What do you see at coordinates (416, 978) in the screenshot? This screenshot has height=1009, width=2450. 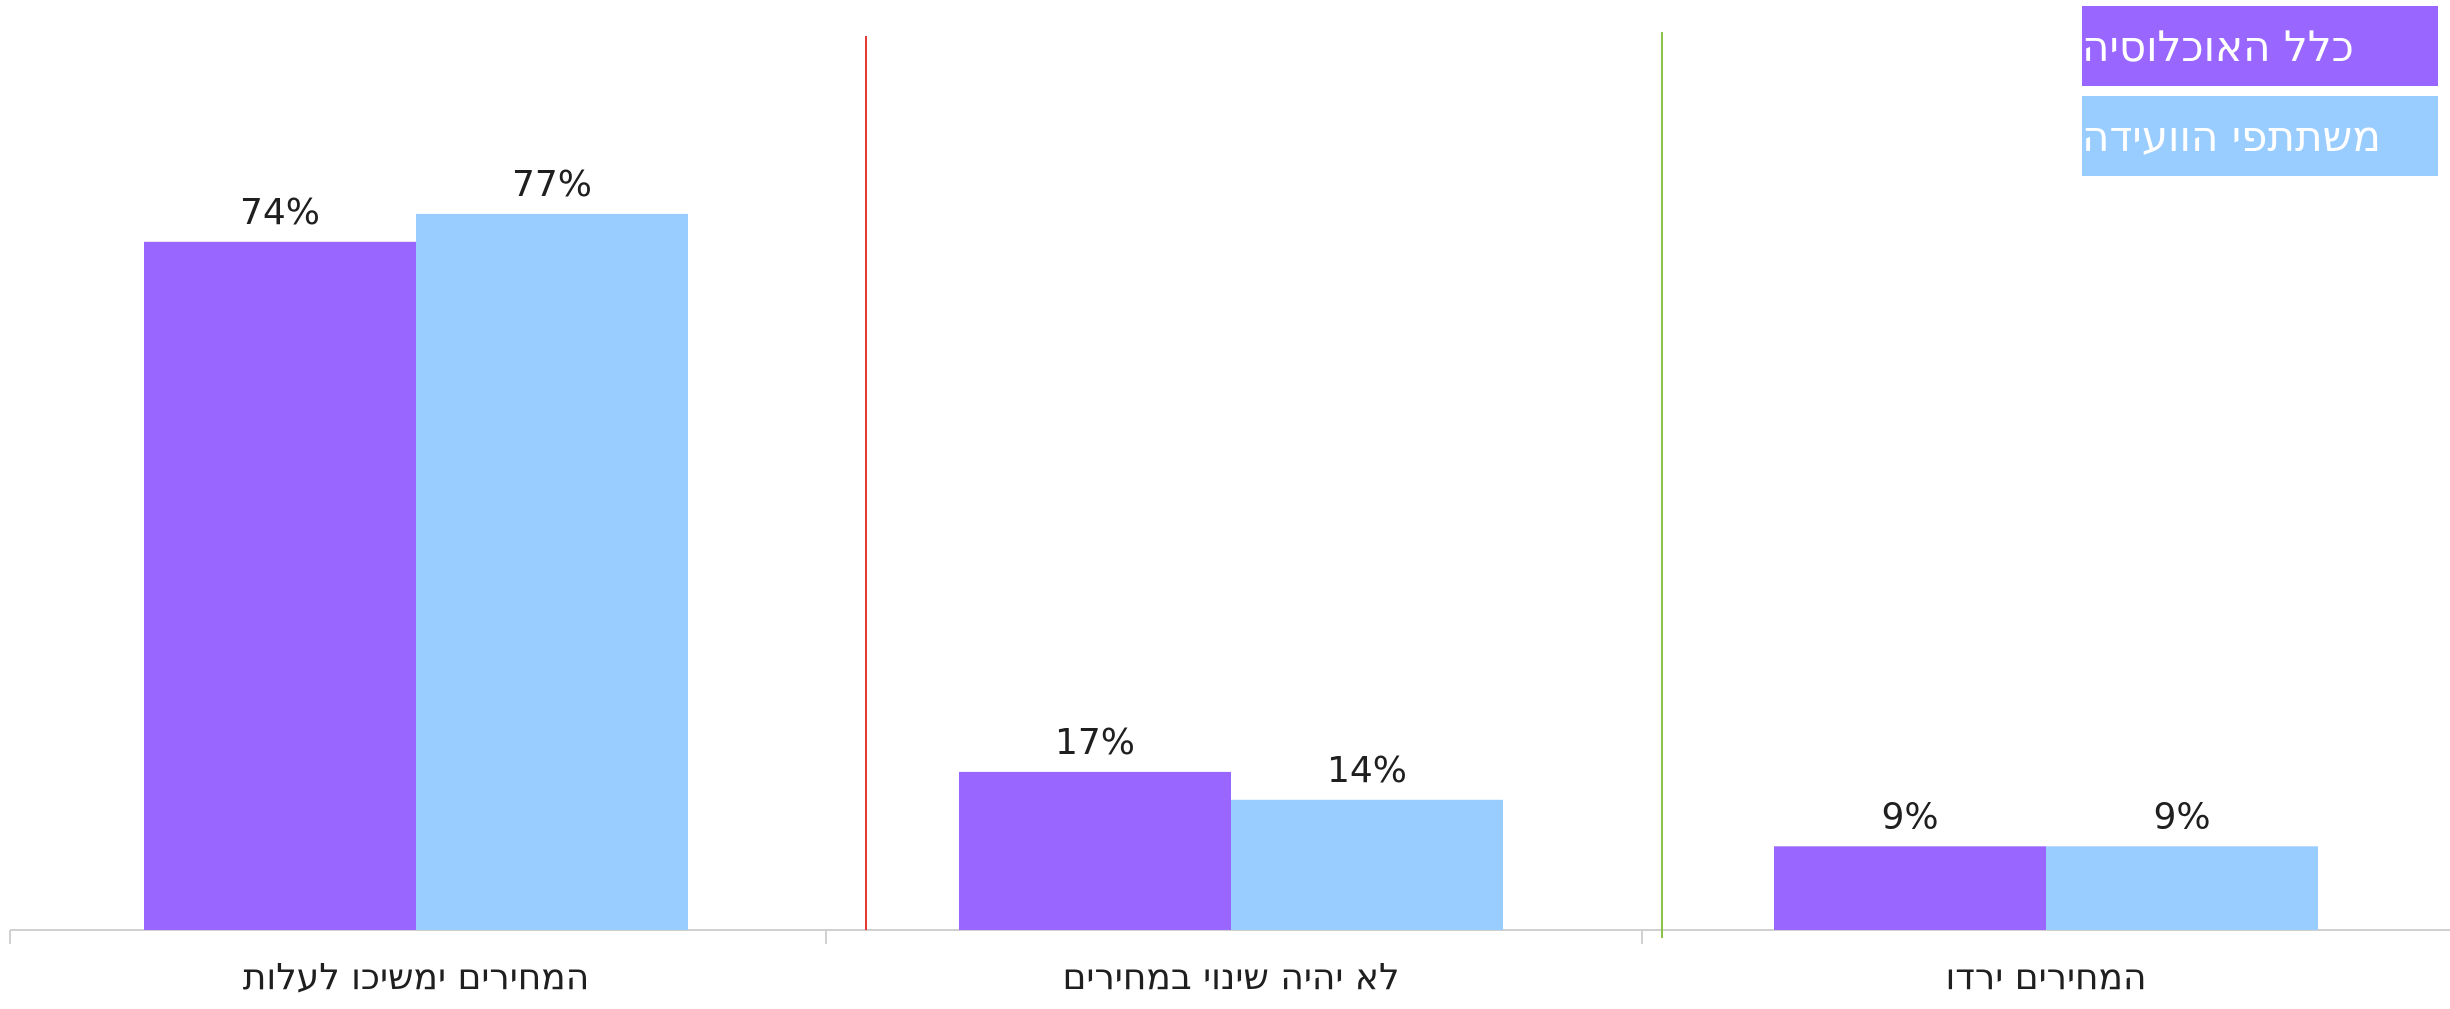 I see `category-label-prices-will-rise: המחירים ימשיכו לעלות` at bounding box center [416, 978].